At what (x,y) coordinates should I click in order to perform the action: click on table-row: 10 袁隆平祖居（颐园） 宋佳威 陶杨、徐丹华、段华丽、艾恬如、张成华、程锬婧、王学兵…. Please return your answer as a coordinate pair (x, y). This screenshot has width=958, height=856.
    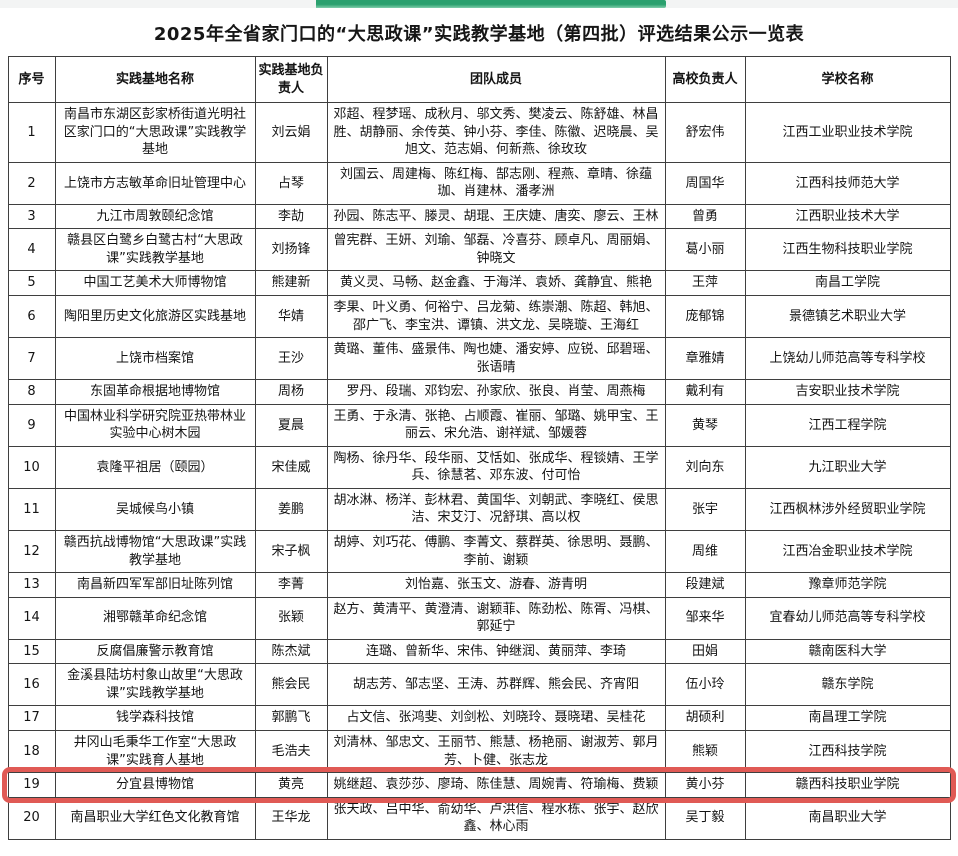
    Looking at the image, I should click on (479, 467).